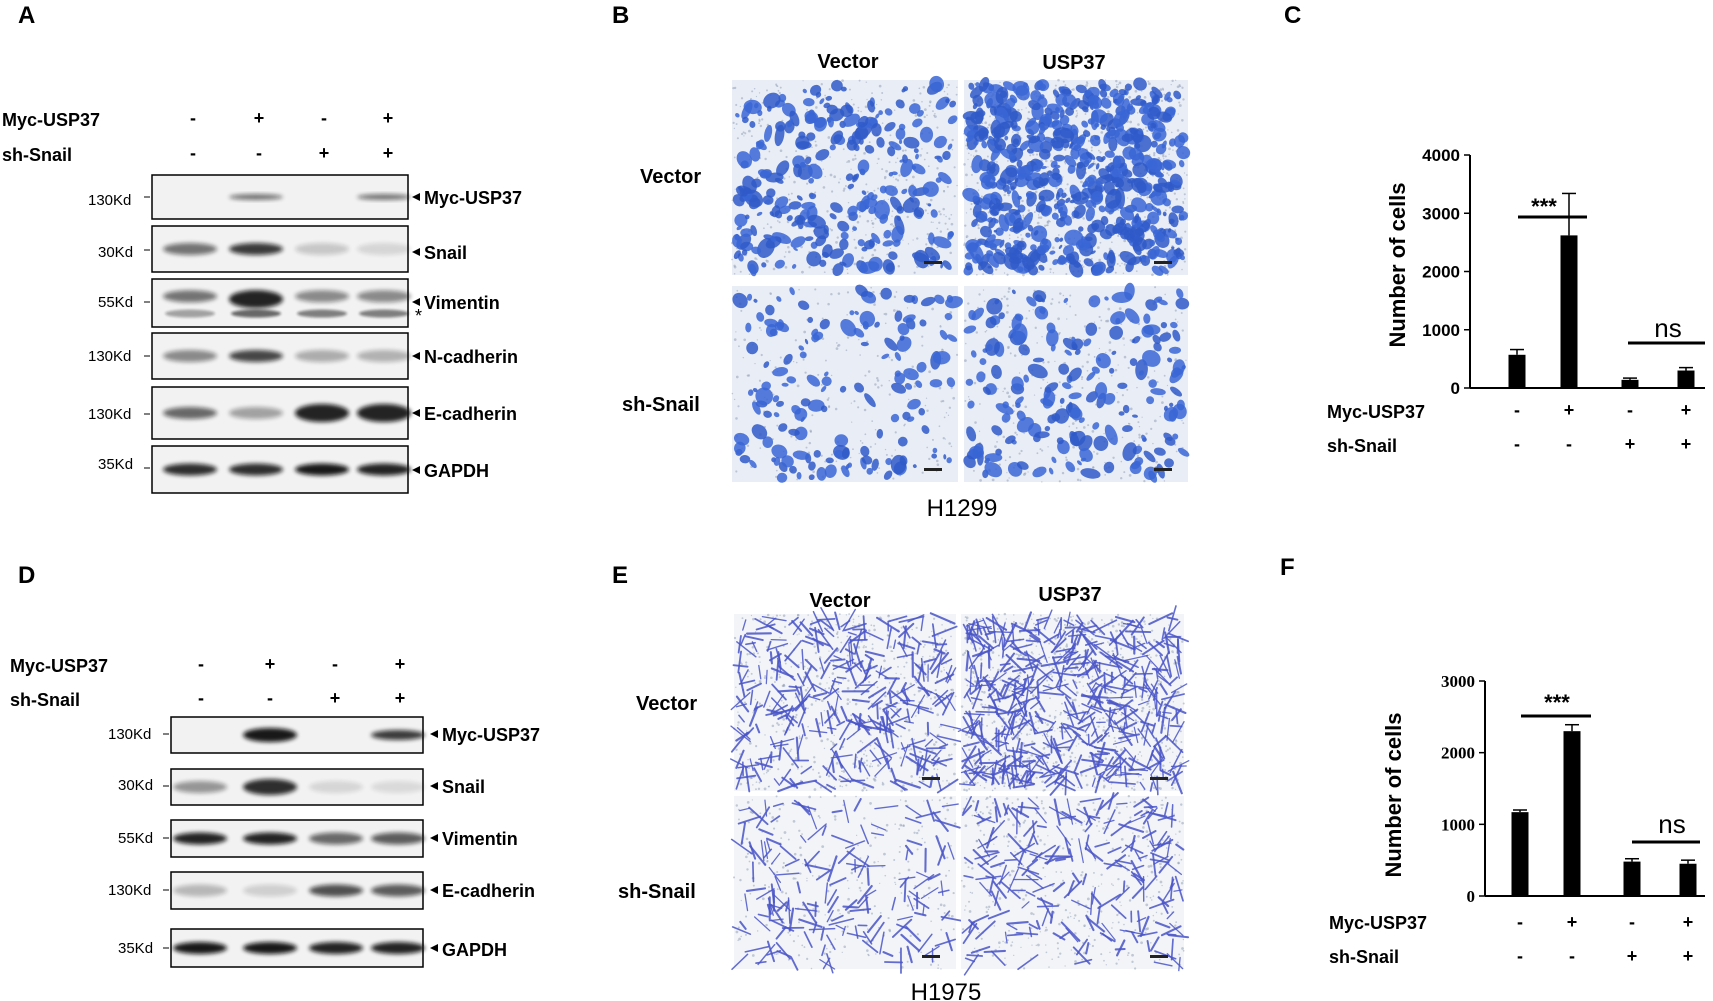 This screenshot has width=1713, height=1001. What do you see at coordinates (488, 891) in the screenshot?
I see `panel-d-protein-label: E-cadherin` at bounding box center [488, 891].